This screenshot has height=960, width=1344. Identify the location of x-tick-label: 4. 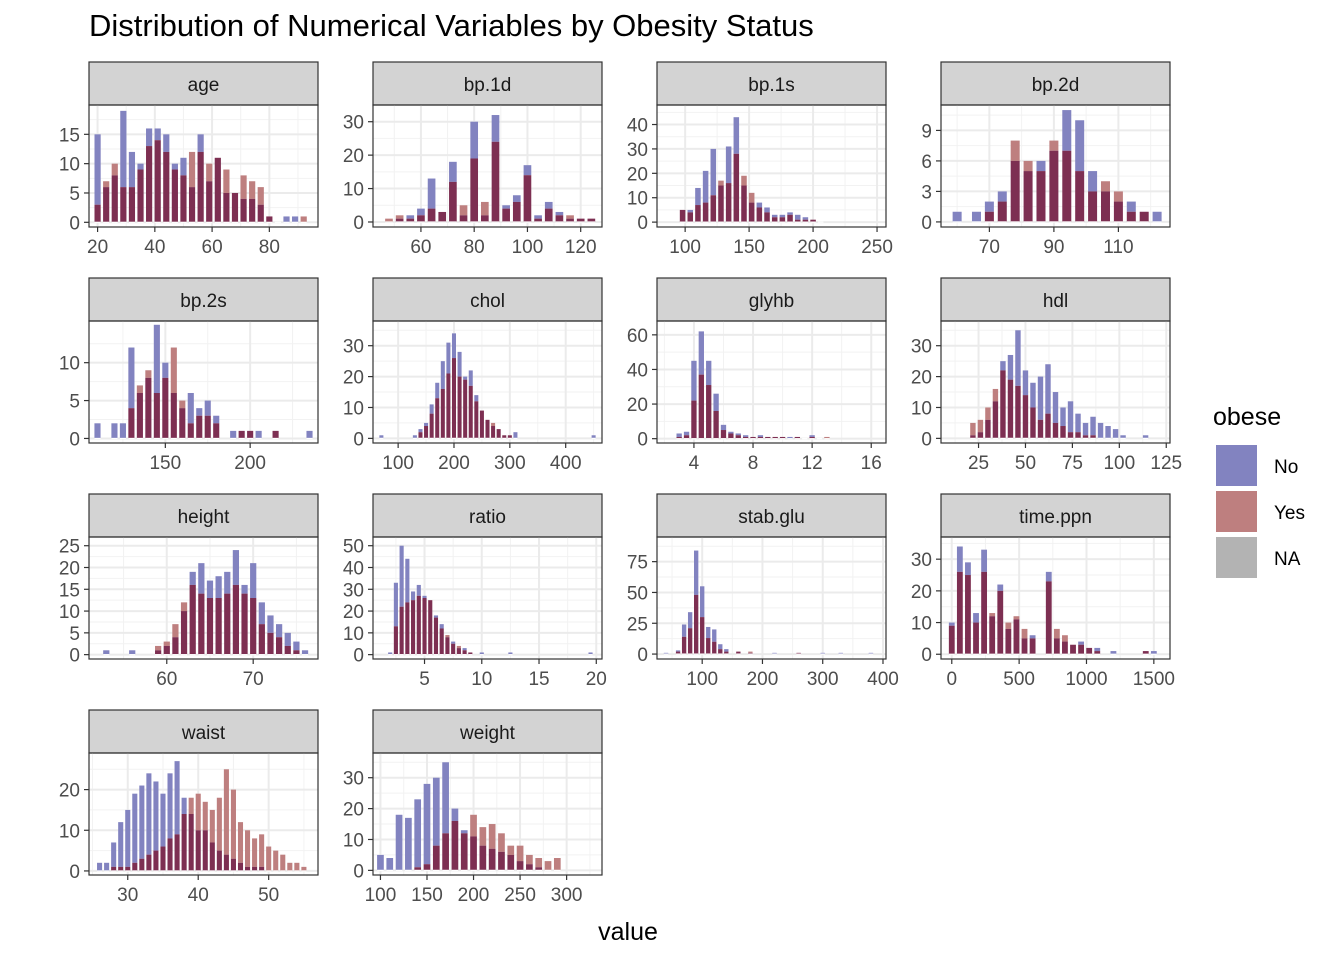
(694, 463).